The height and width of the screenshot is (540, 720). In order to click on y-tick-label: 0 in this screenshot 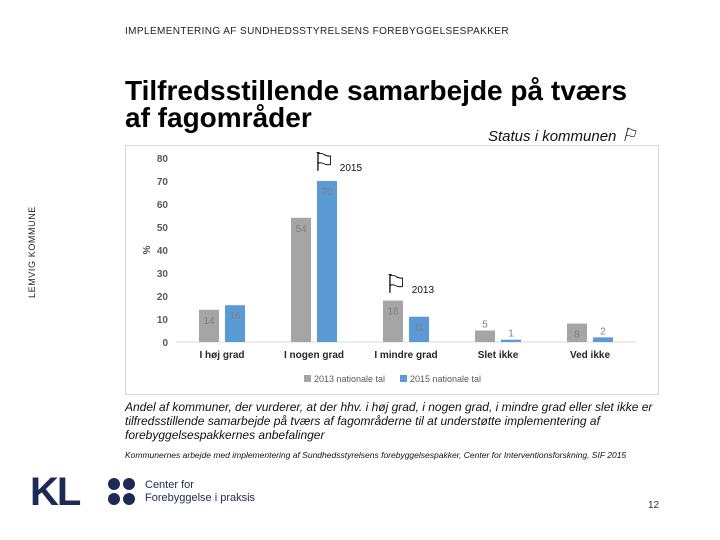, I will do `click(165, 343)`.